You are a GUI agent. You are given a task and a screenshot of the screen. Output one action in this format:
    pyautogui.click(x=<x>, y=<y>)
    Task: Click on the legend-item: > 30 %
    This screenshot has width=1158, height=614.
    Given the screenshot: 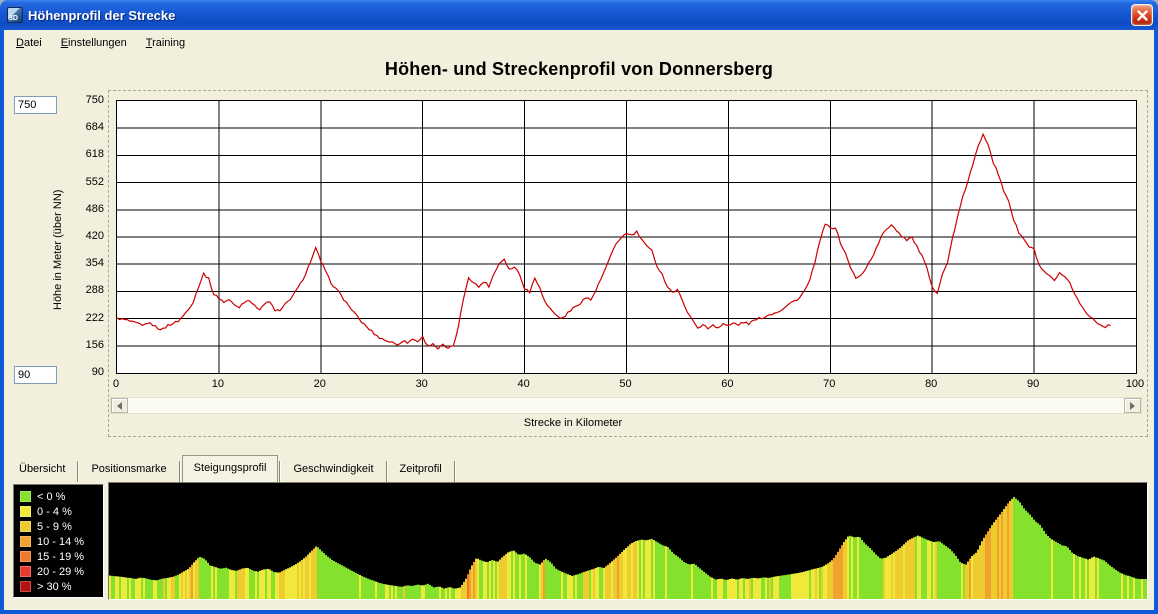 What is the action you would take?
    pyautogui.click(x=61, y=586)
    